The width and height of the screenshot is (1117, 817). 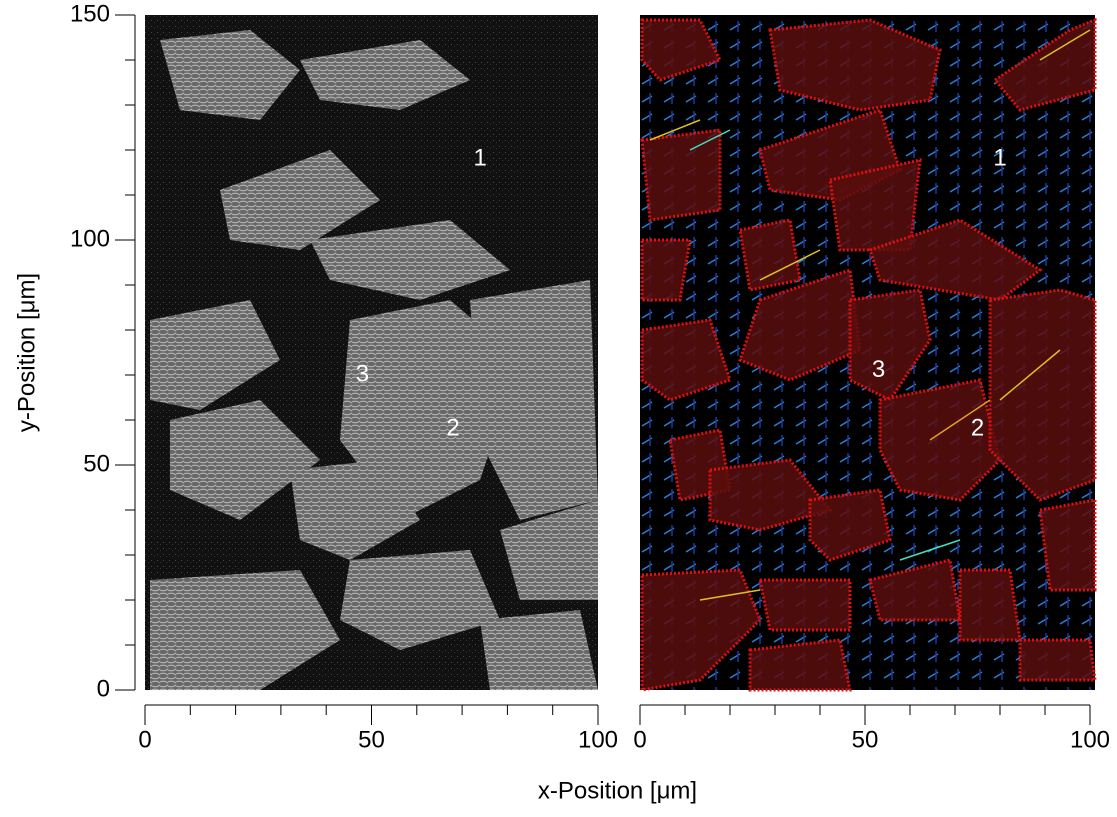 I want to click on y-tick-label: 100, so click(x=90, y=238).